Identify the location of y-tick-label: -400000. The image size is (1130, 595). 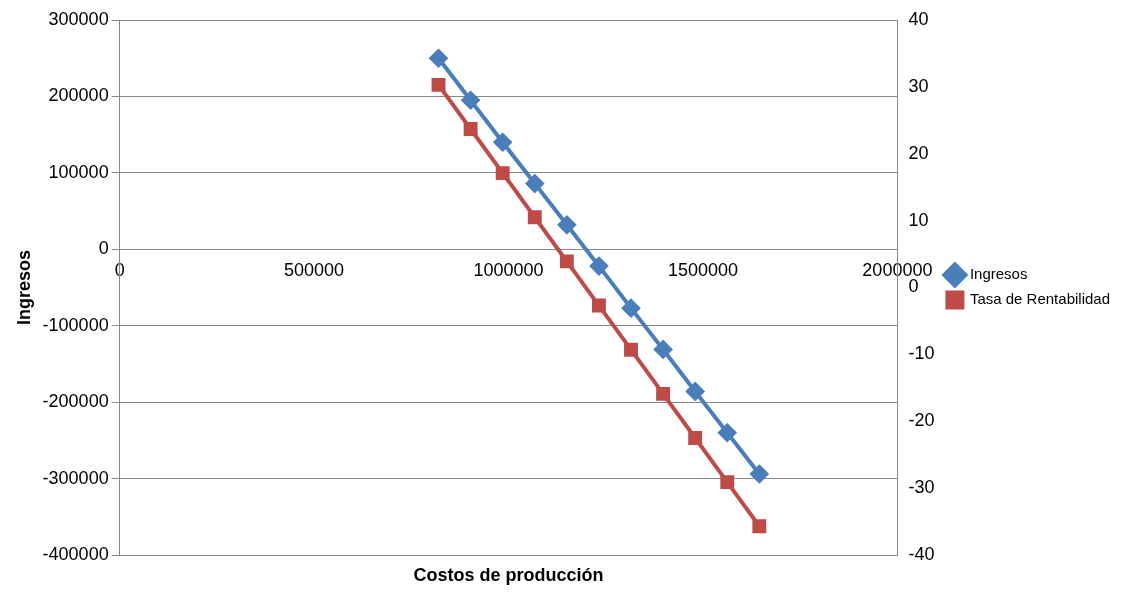
(75, 553).